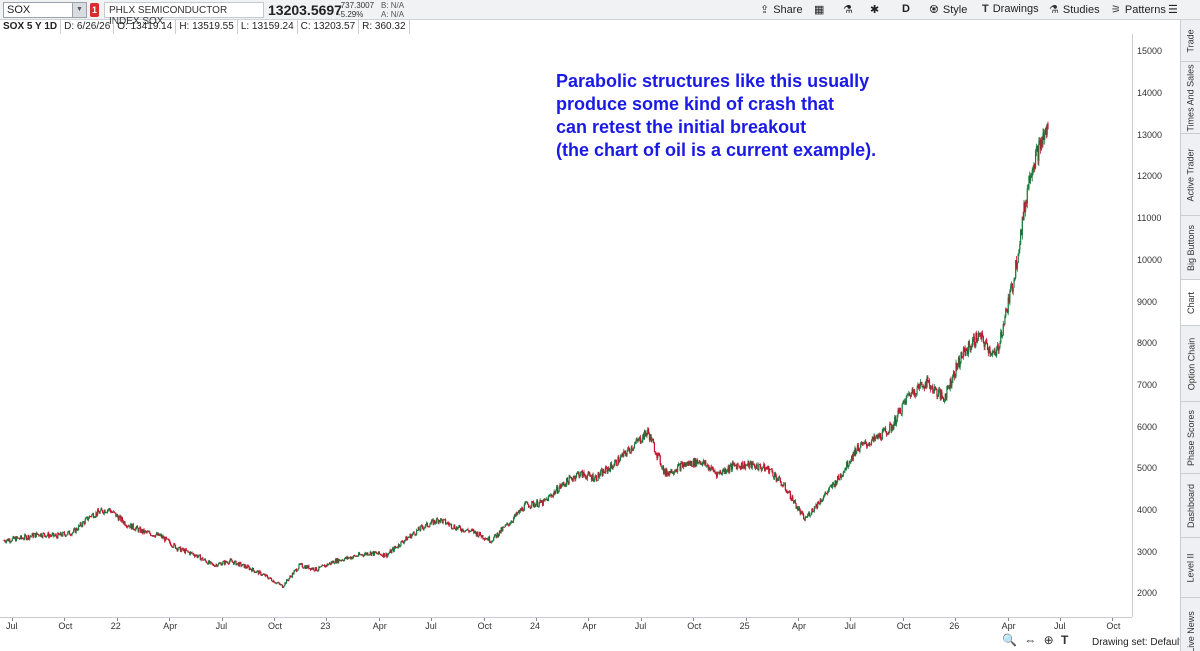  What do you see at coordinates (948, 9) in the screenshot?
I see `style-button: ♼ Style` at bounding box center [948, 9].